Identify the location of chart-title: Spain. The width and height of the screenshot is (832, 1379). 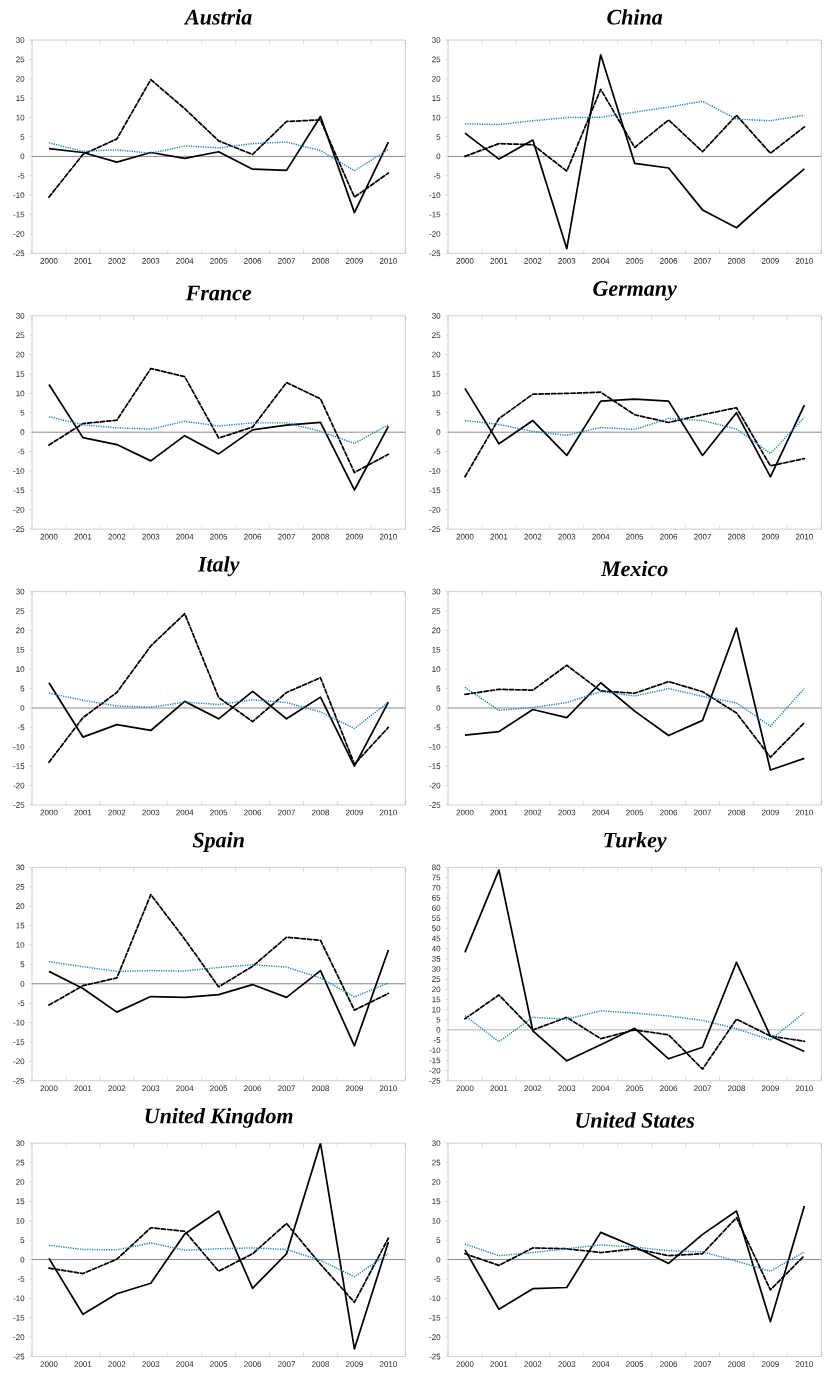
(218, 842).